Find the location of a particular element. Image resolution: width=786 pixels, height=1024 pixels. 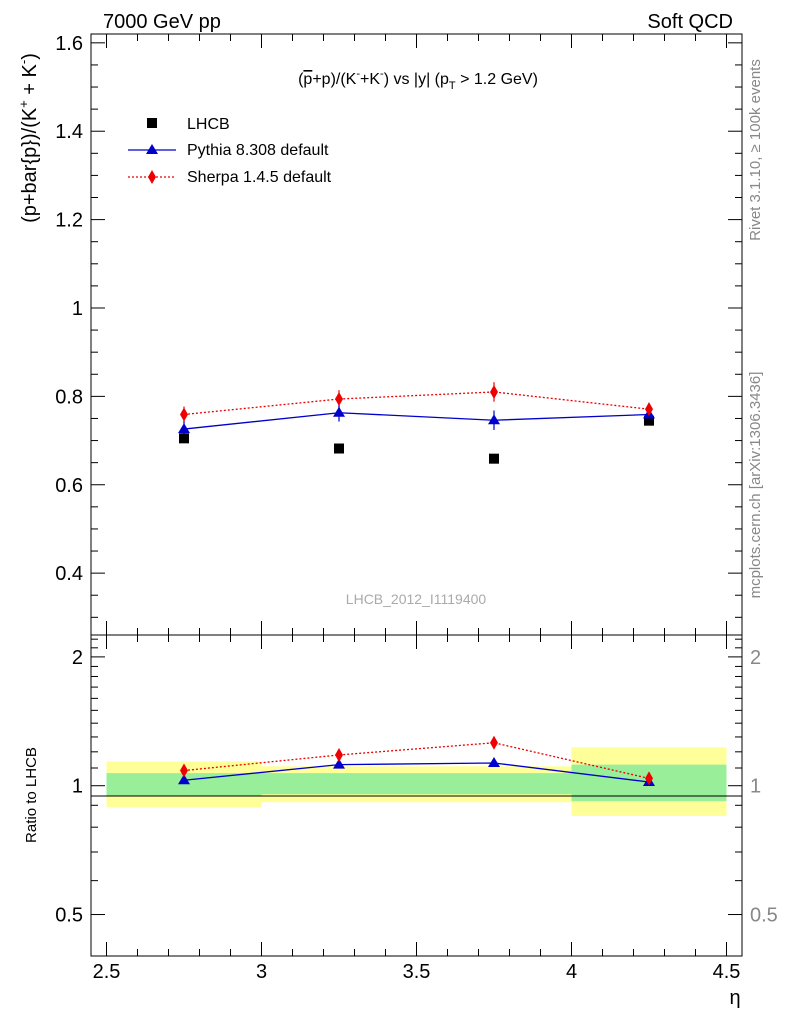

legend-sherpa-marker is located at coordinates (152, 177).